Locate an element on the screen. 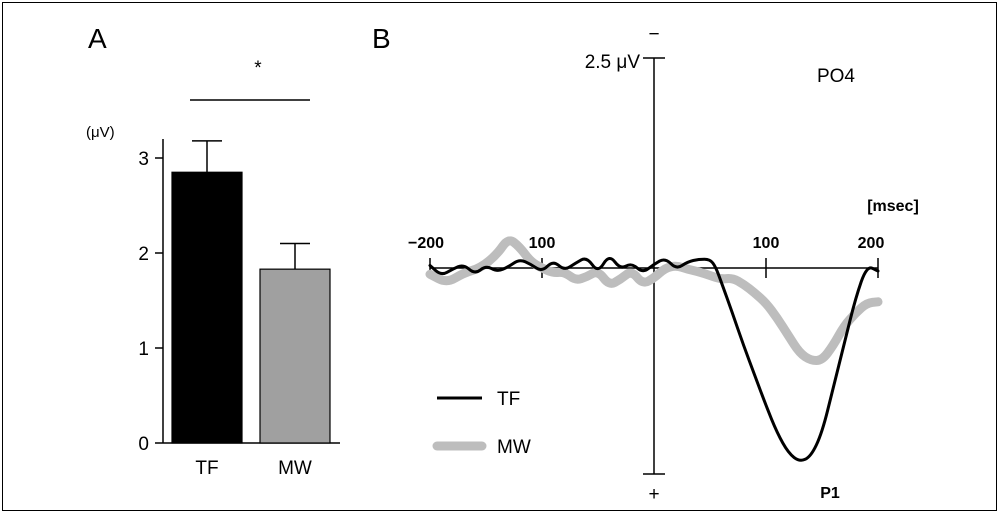  negative-polarity-sign: − is located at coordinates (653, 34).